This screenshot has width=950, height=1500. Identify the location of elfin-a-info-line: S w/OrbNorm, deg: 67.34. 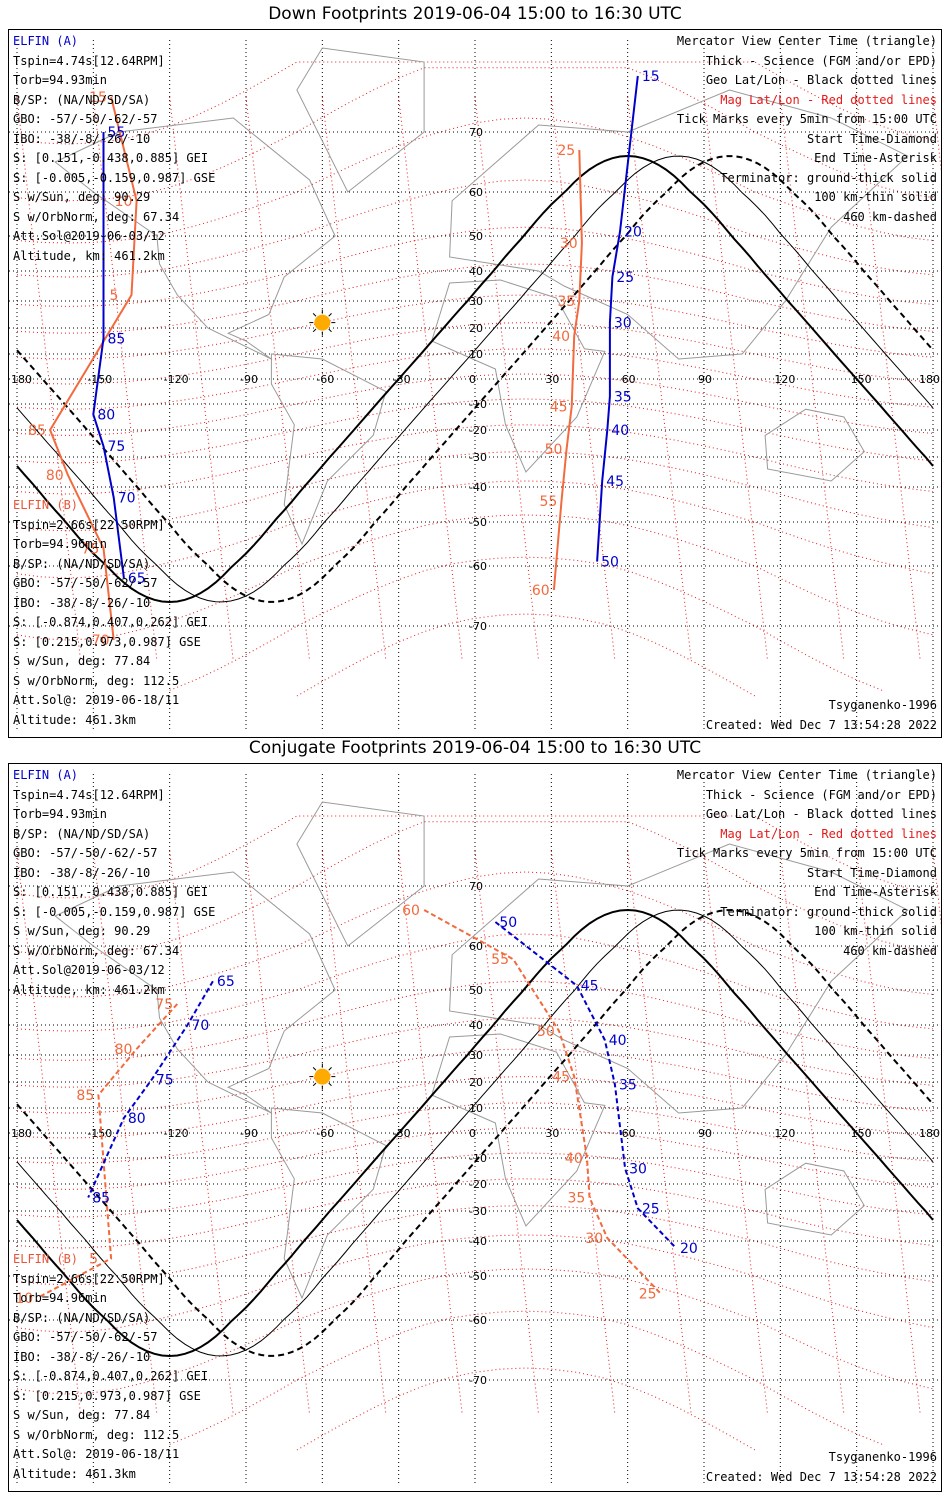
(96, 950).